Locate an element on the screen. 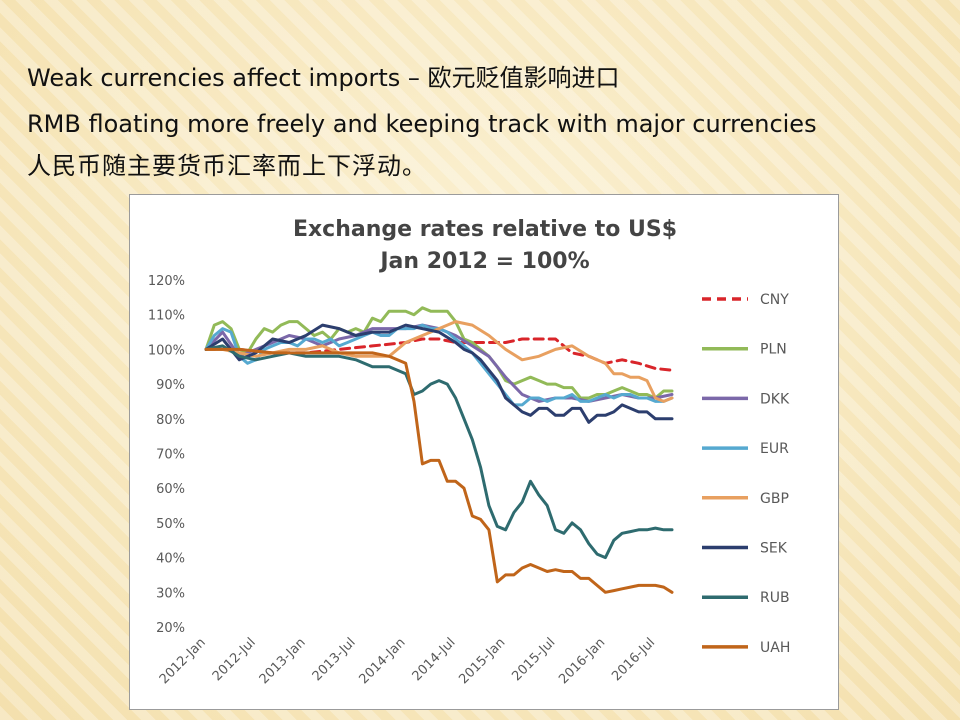  series-line-rub is located at coordinates (439, 452).